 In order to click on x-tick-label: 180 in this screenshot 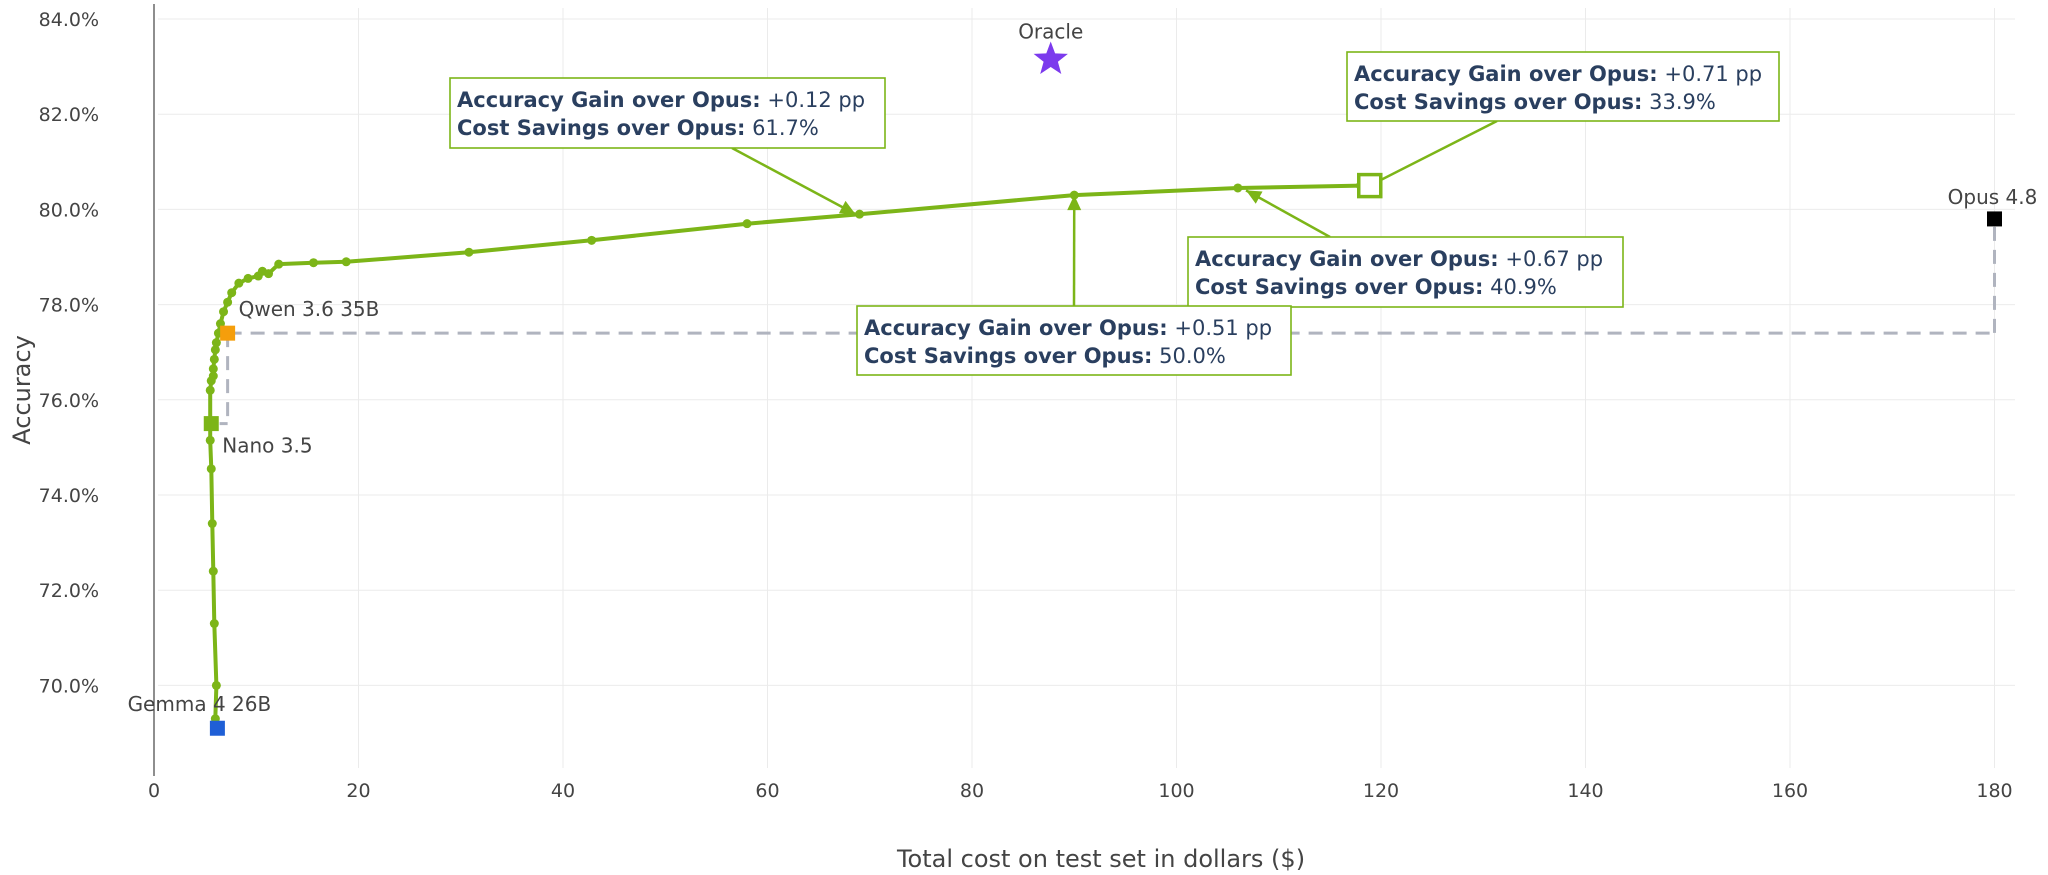, I will do `click(1994, 791)`.